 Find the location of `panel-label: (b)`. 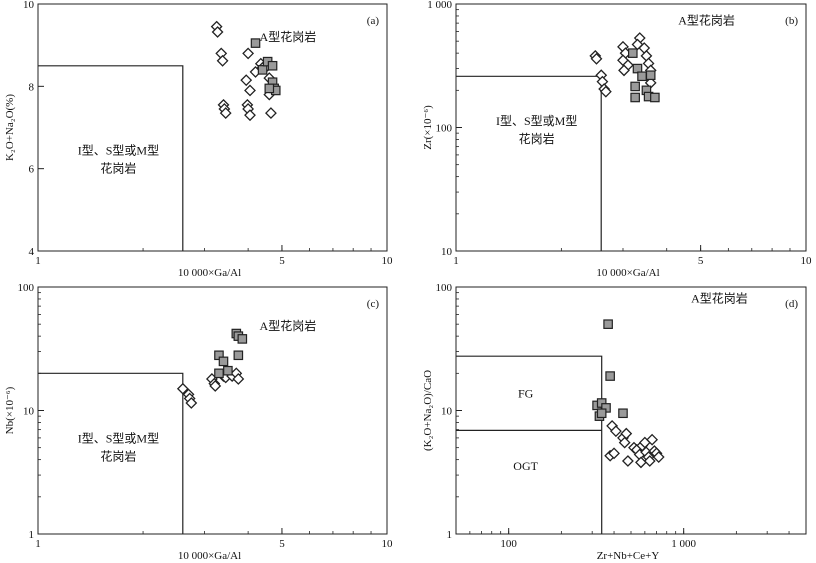

panel-label: (b) is located at coordinates (791, 21).